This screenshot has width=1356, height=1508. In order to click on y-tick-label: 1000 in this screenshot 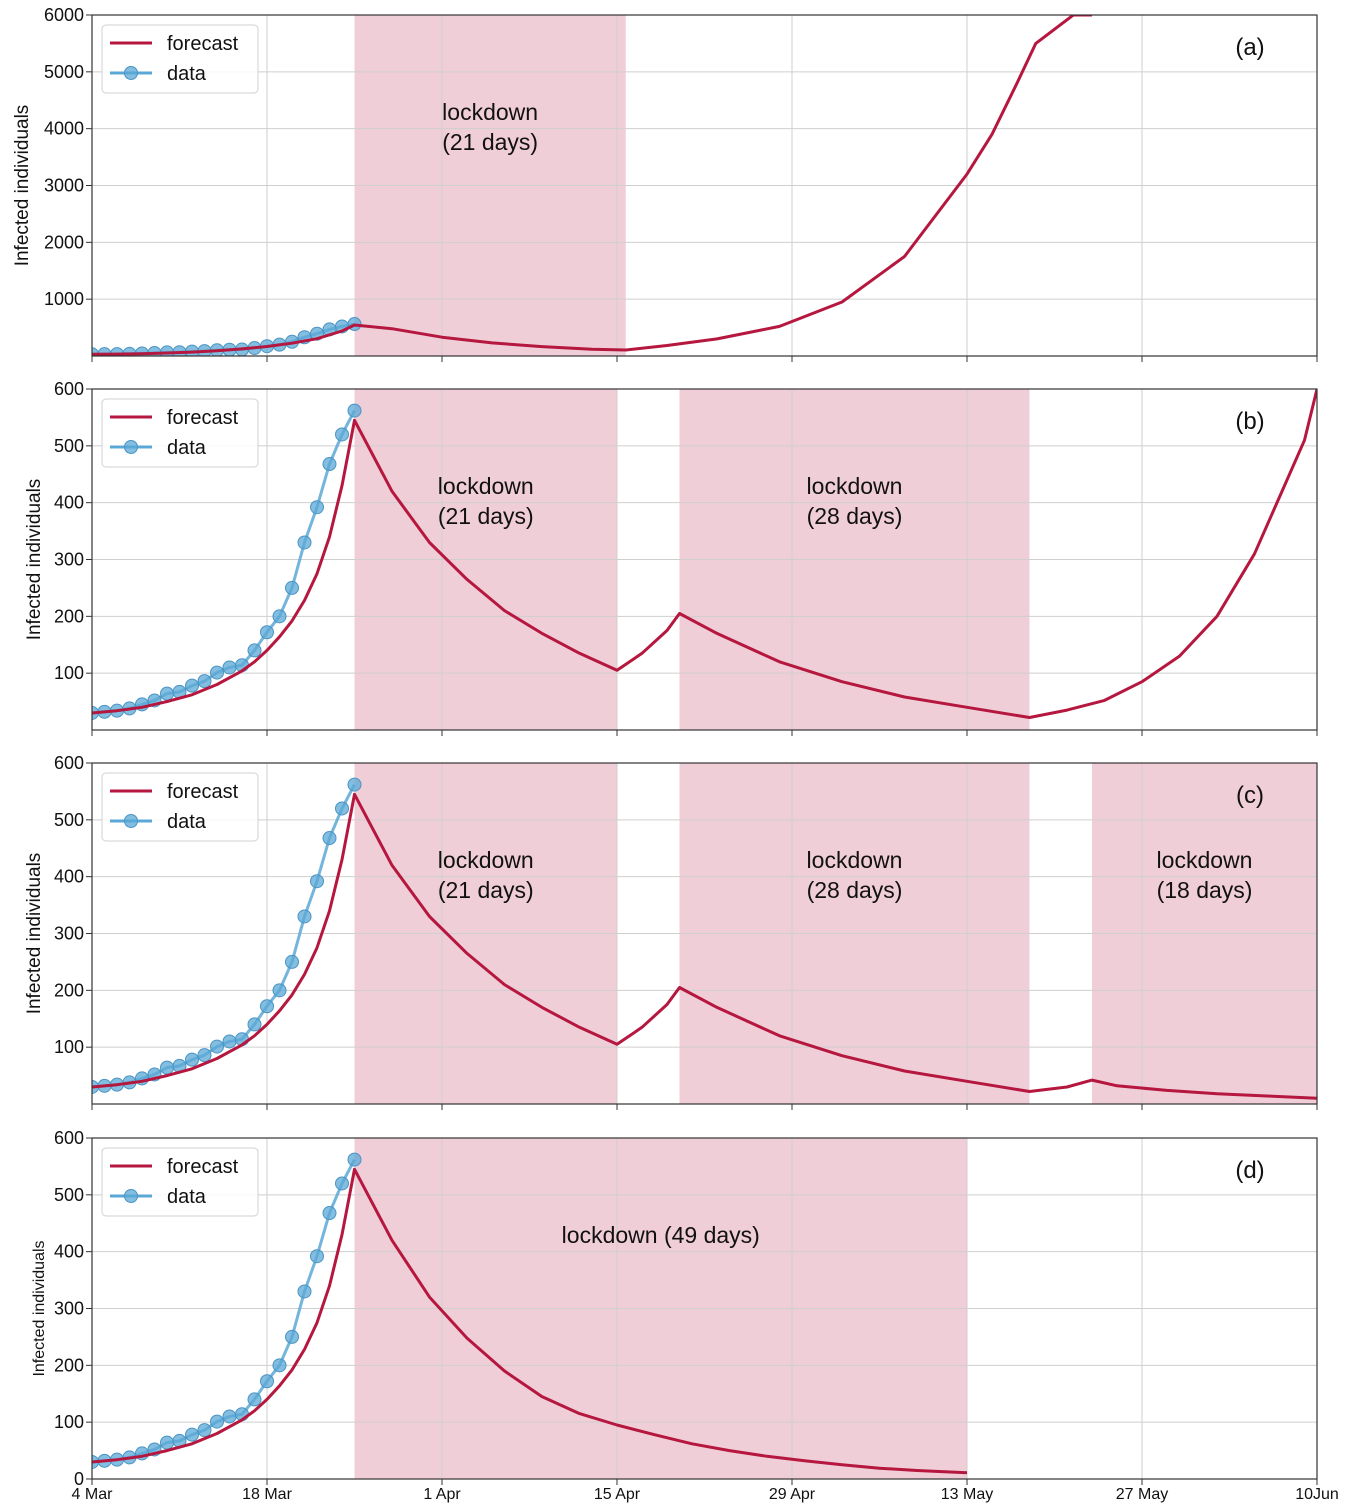, I will do `click(64, 299)`.